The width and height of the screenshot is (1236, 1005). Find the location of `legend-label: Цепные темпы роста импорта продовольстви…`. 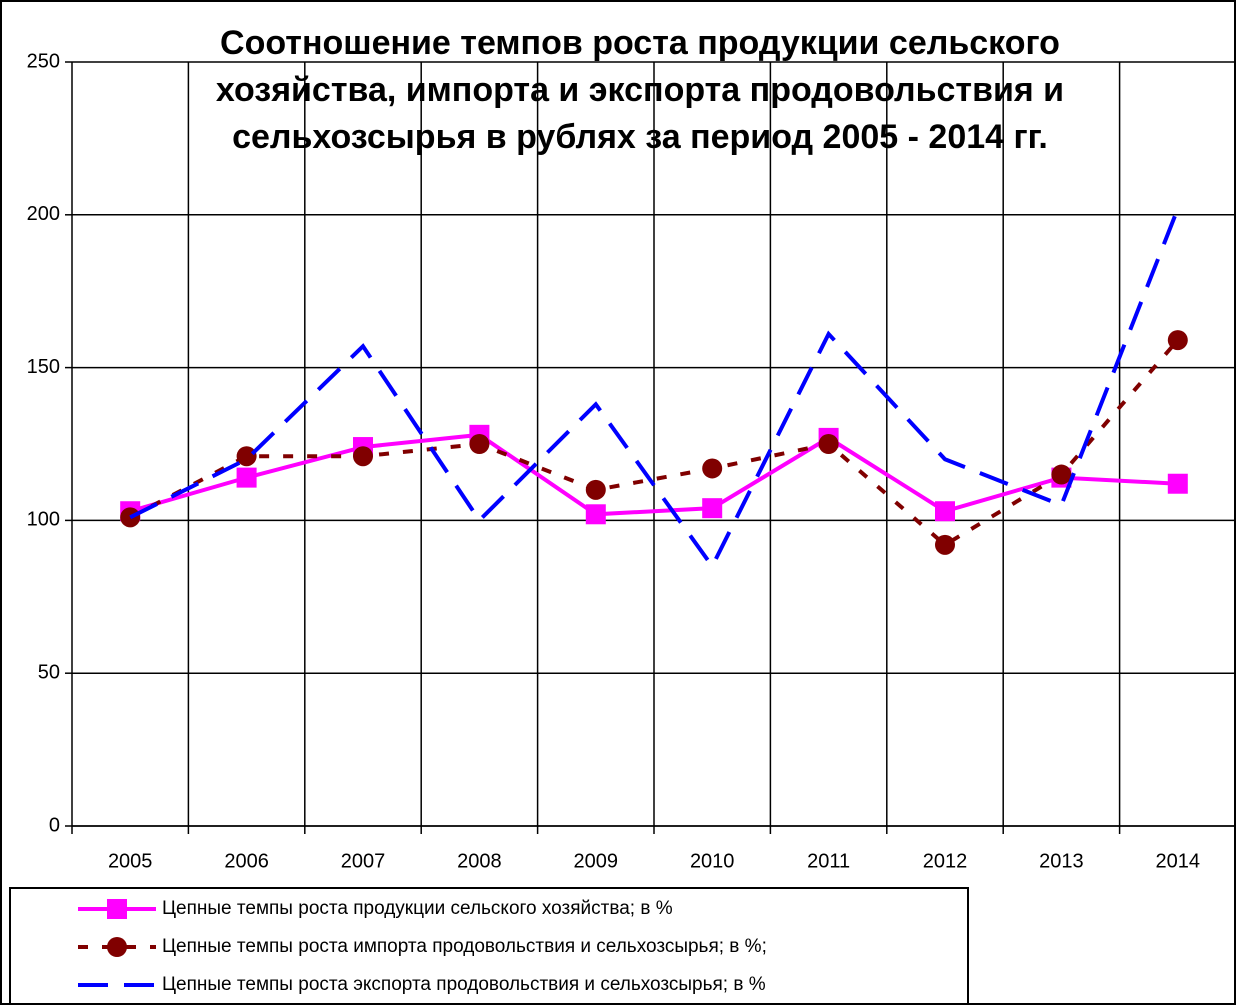

legend-label: Цепные темпы роста импорта продовольстви… is located at coordinates (464, 946).